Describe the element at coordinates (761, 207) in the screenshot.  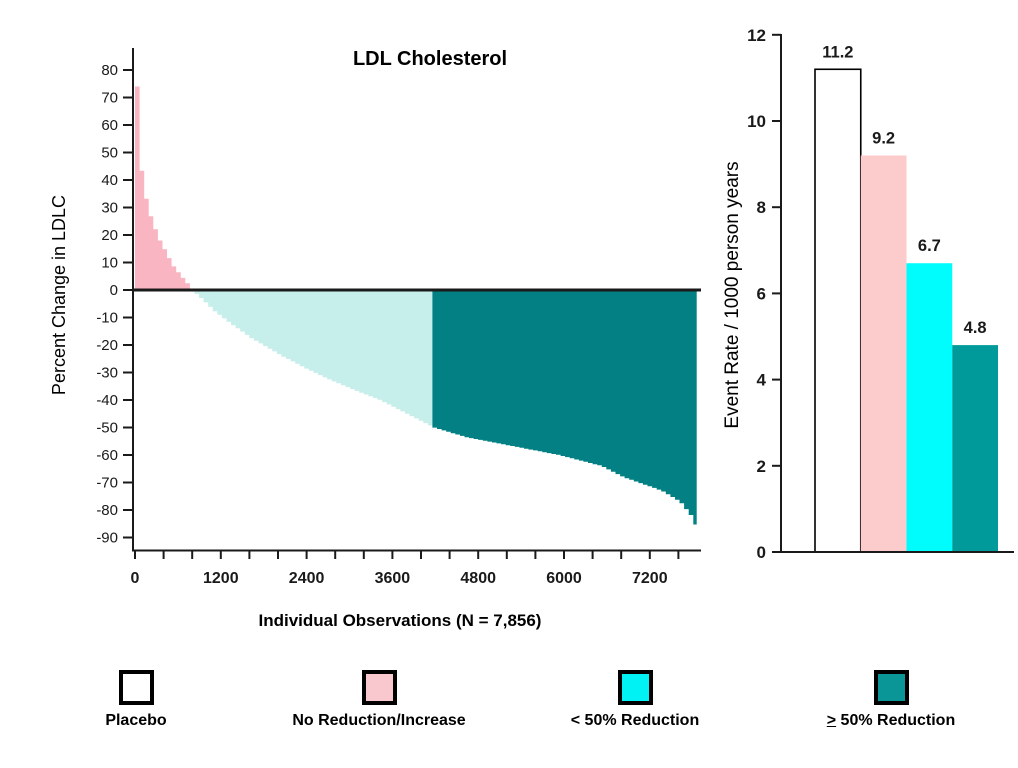
I see `y-tick-label: 8` at that location.